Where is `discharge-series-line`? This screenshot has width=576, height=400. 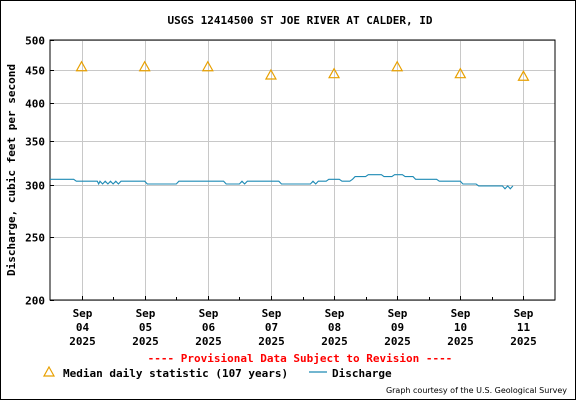 discharge-series-line is located at coordinates (282, 182).